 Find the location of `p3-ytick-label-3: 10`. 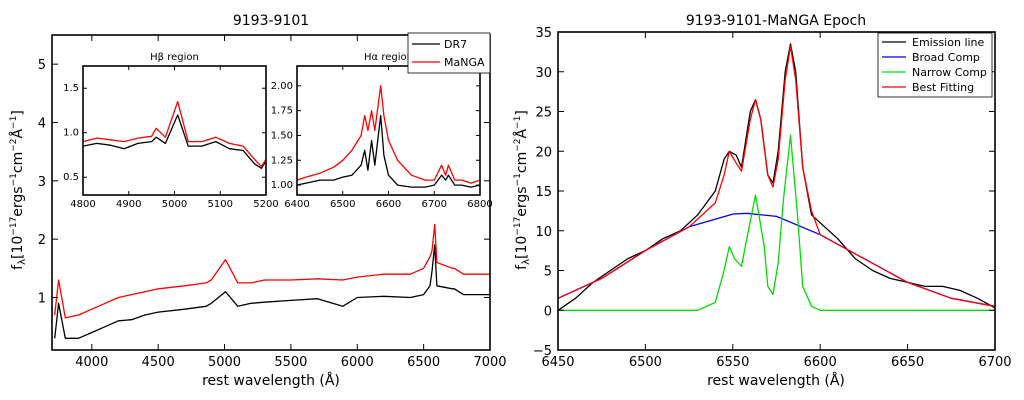

p3-ytick-label-3: 10 is located at coordinates (543, 232).